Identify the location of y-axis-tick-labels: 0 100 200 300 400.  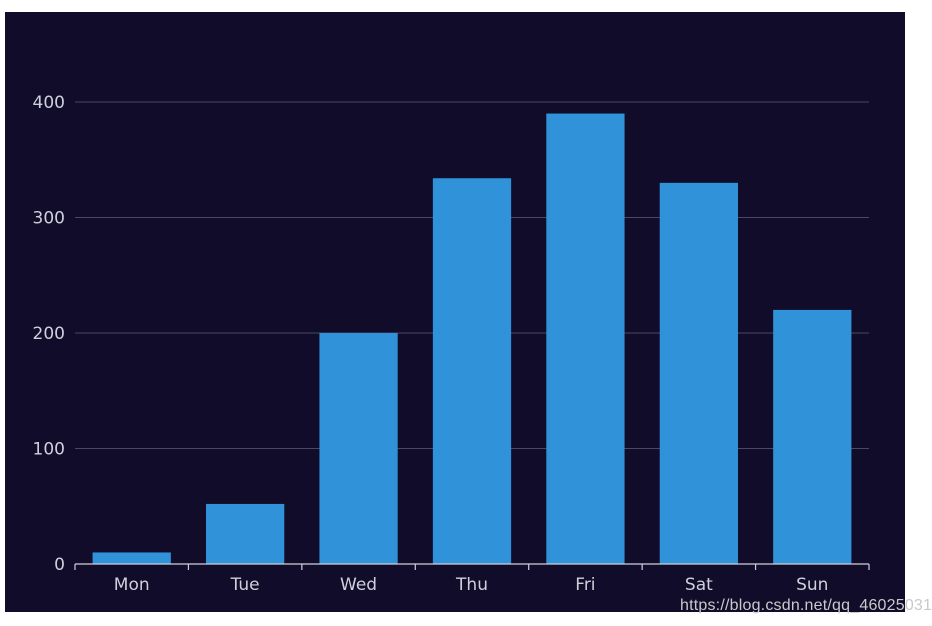
(49, 334).